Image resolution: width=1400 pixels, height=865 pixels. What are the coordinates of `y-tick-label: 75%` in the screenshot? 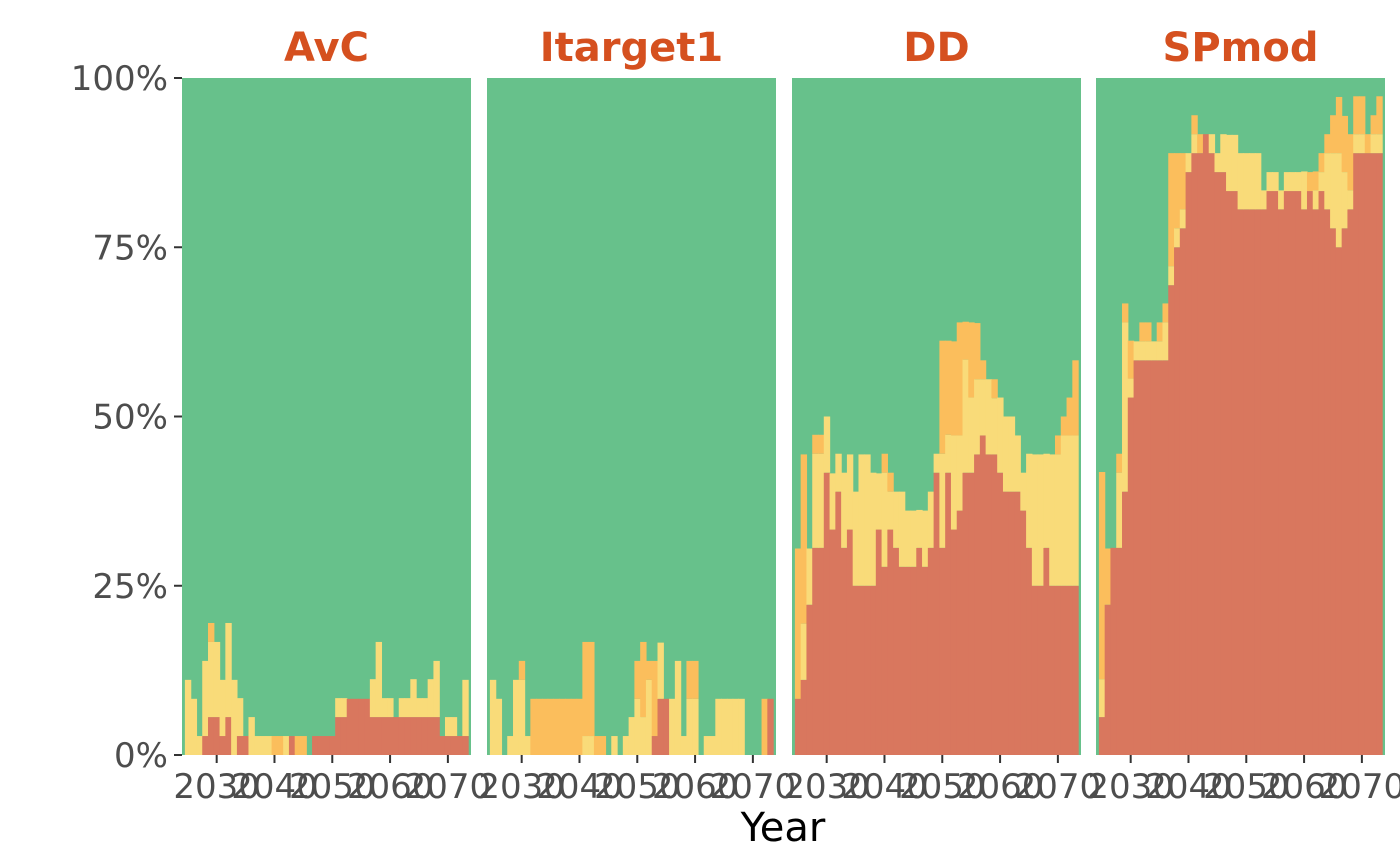 It's located at (130, 248).